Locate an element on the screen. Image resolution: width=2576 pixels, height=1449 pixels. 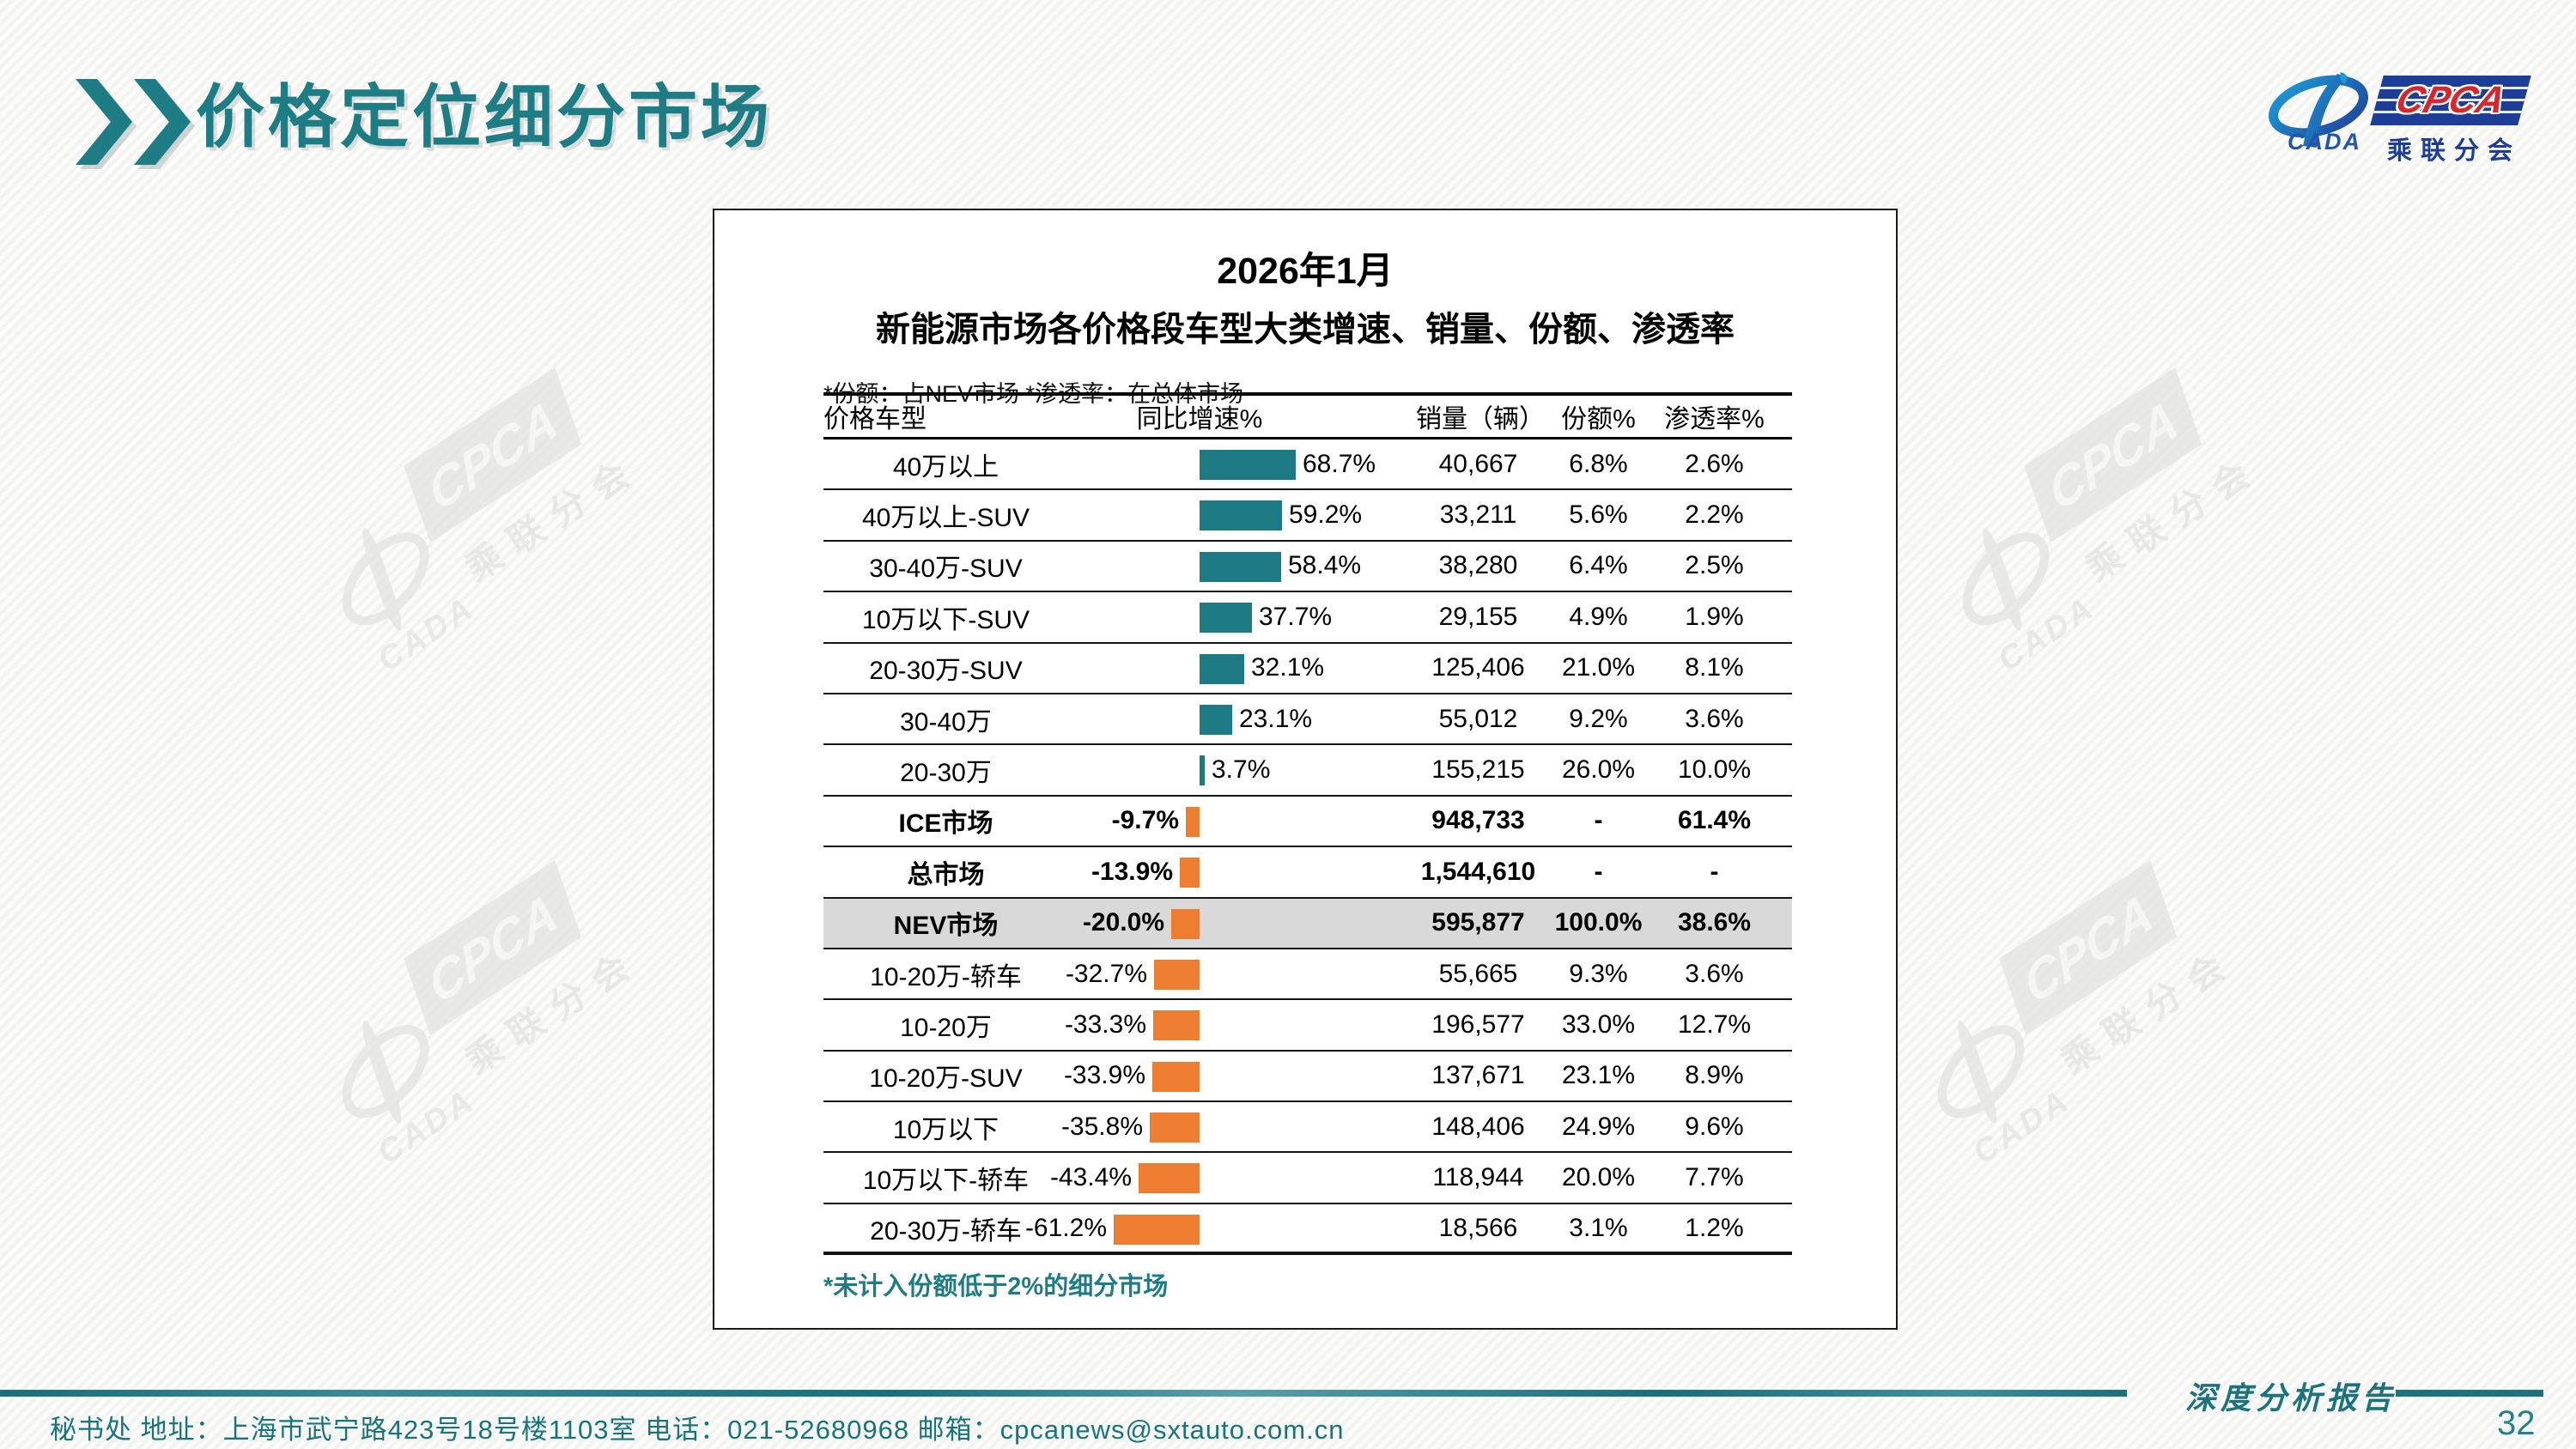
row-penetration: 2.2% is located at coordinates (1715, 515).